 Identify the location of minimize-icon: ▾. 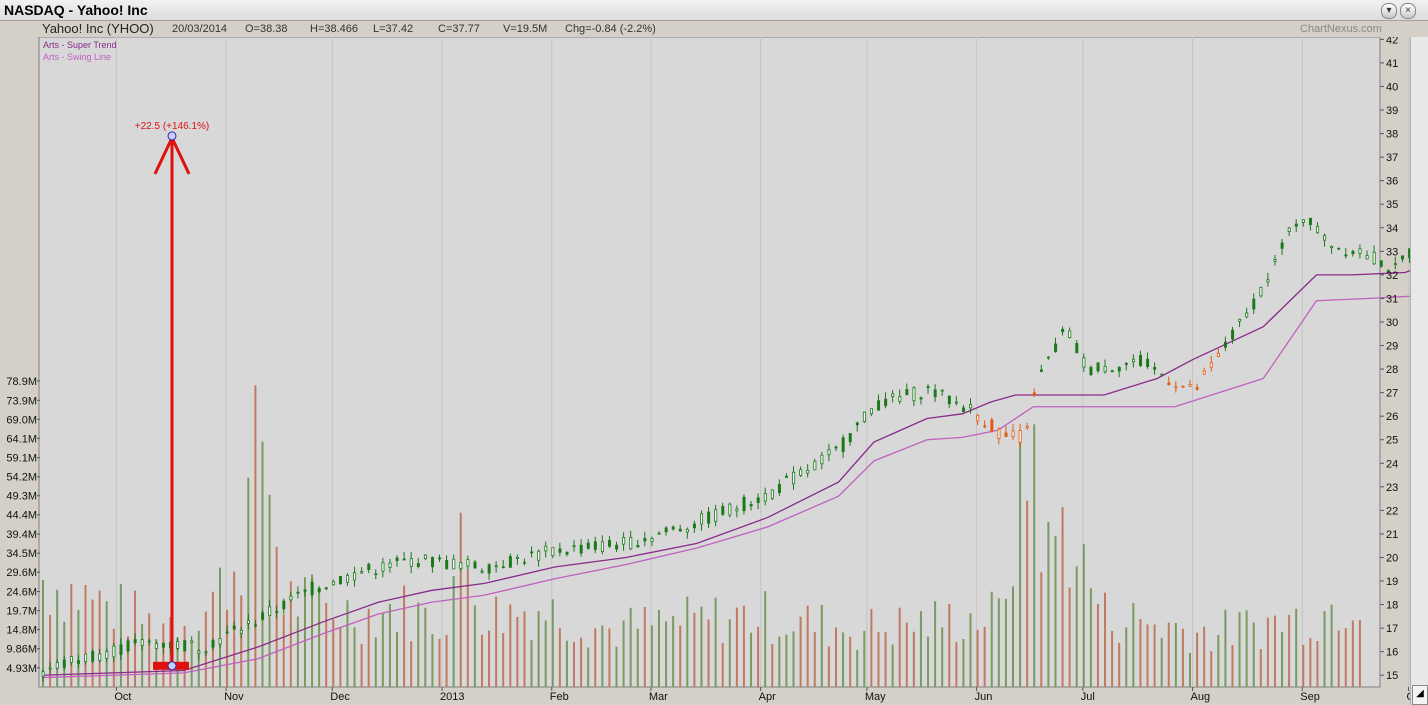
(1389, 11).